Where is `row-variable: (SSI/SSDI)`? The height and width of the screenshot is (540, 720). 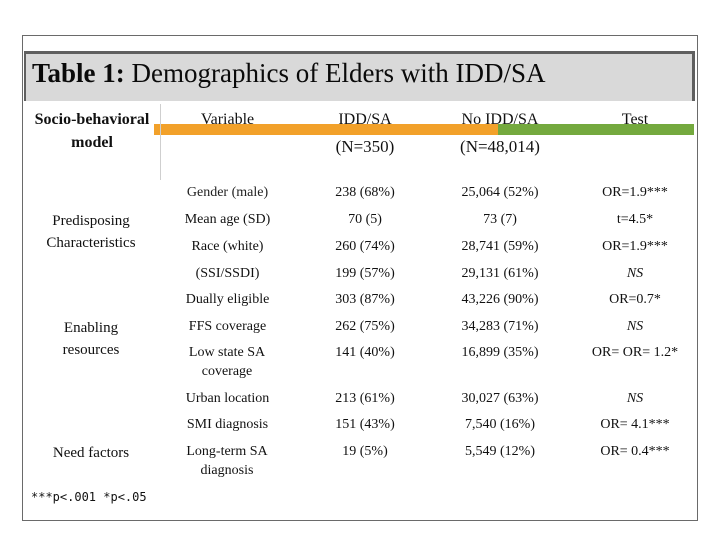 row-variable: (SSI/SSDI) is located at coordinates (227, 273).